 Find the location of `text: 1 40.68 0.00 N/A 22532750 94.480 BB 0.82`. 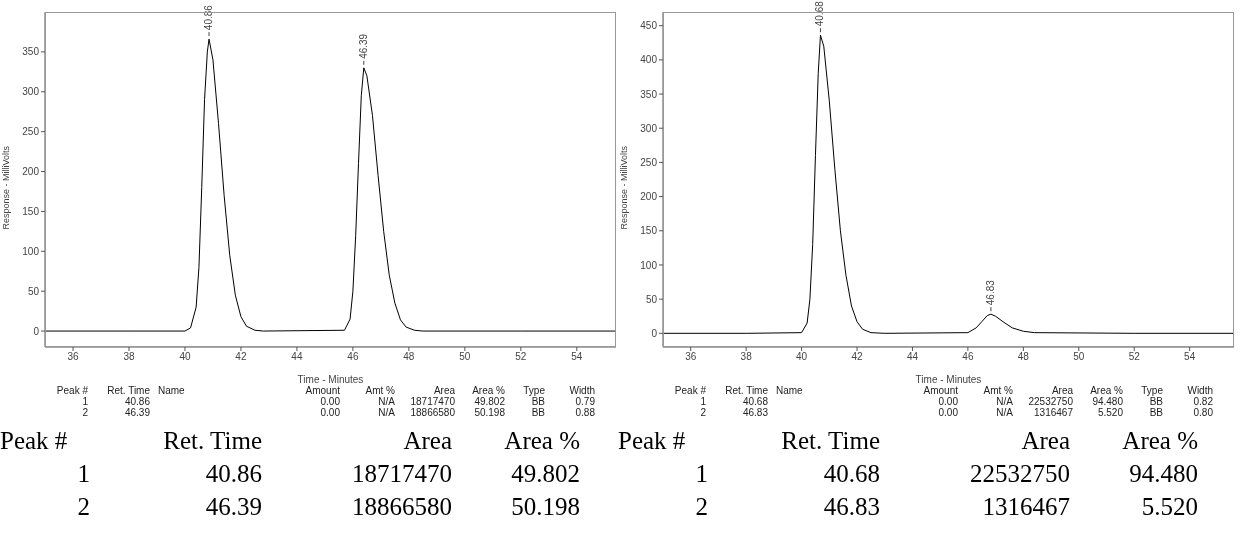

text: 1 40.68 0.00 N/A 22532750 94.480 BB 0.82 is located at coordinates (956, 401).